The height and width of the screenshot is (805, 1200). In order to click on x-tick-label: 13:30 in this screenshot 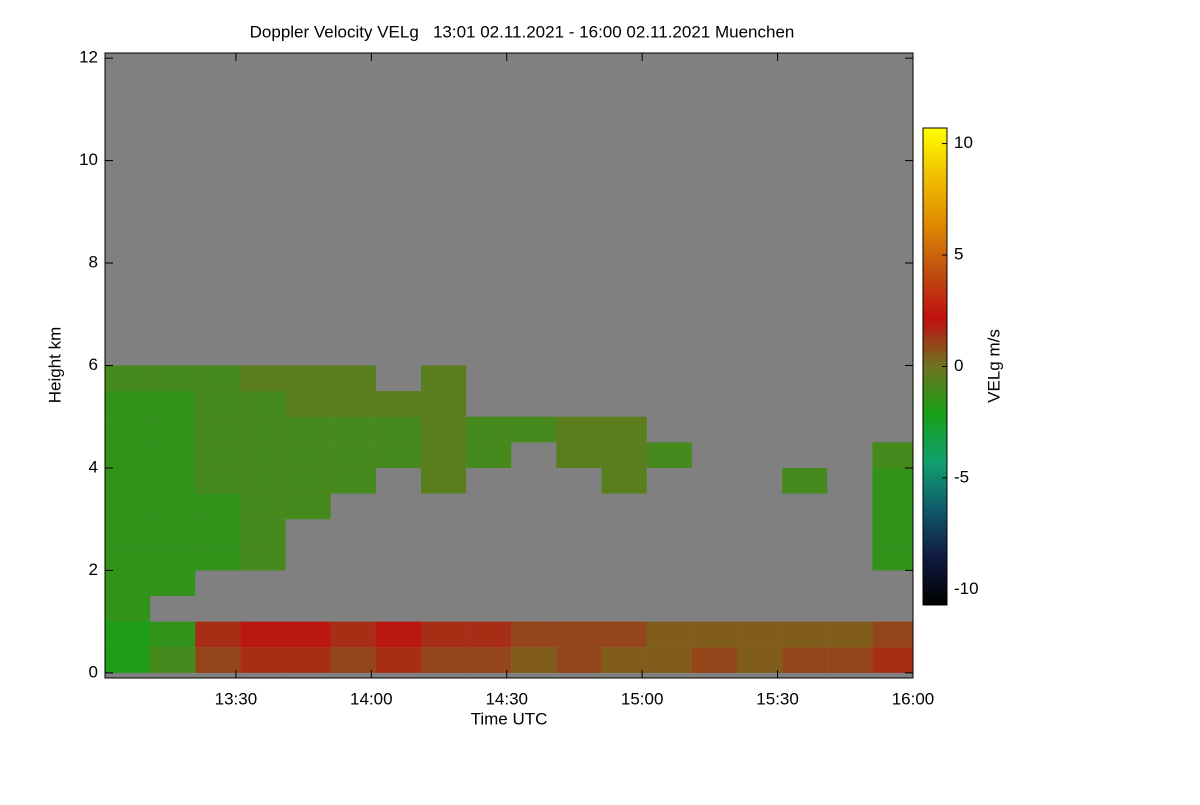, I will do `click(236, 698)`.